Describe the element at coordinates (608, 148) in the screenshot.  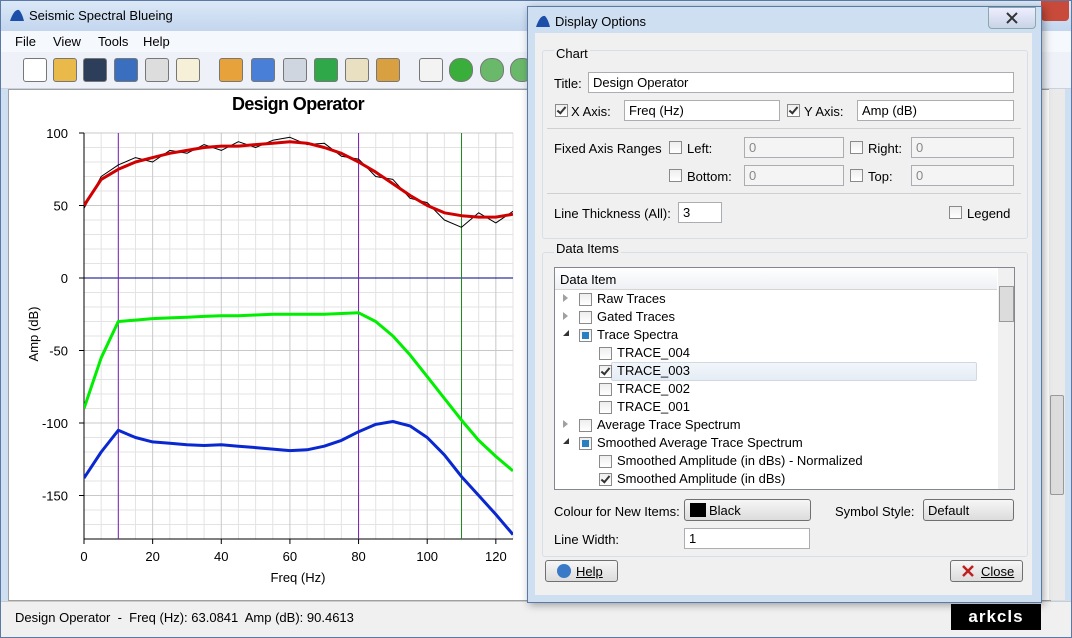
I see `label: Fixed Axis Ranges` at that location.